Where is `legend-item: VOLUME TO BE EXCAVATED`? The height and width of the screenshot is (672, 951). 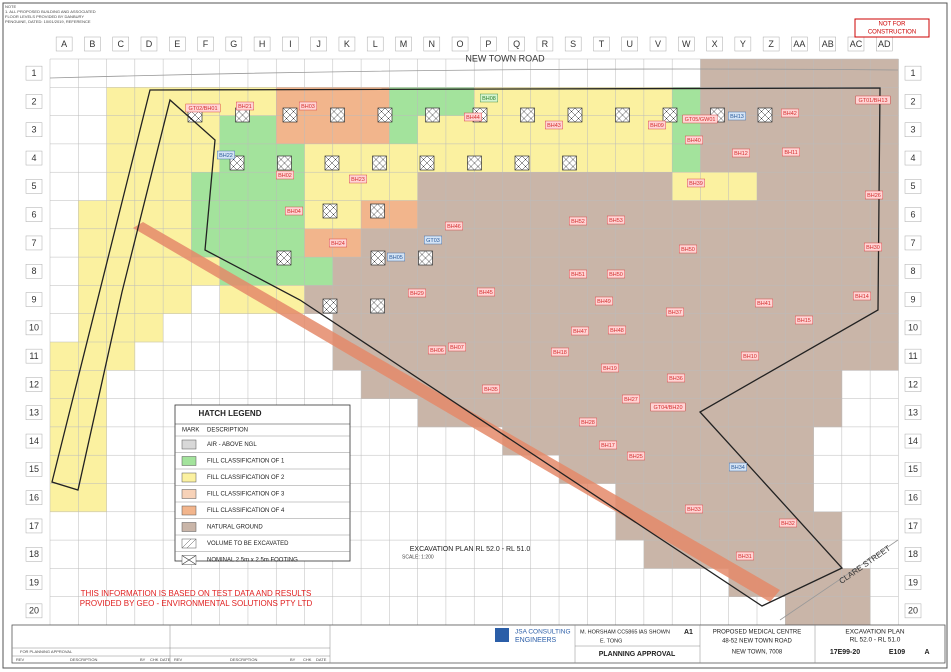
legend-item: VOLUME TO BE EXCAVATED is located at coordinates (248, 544).